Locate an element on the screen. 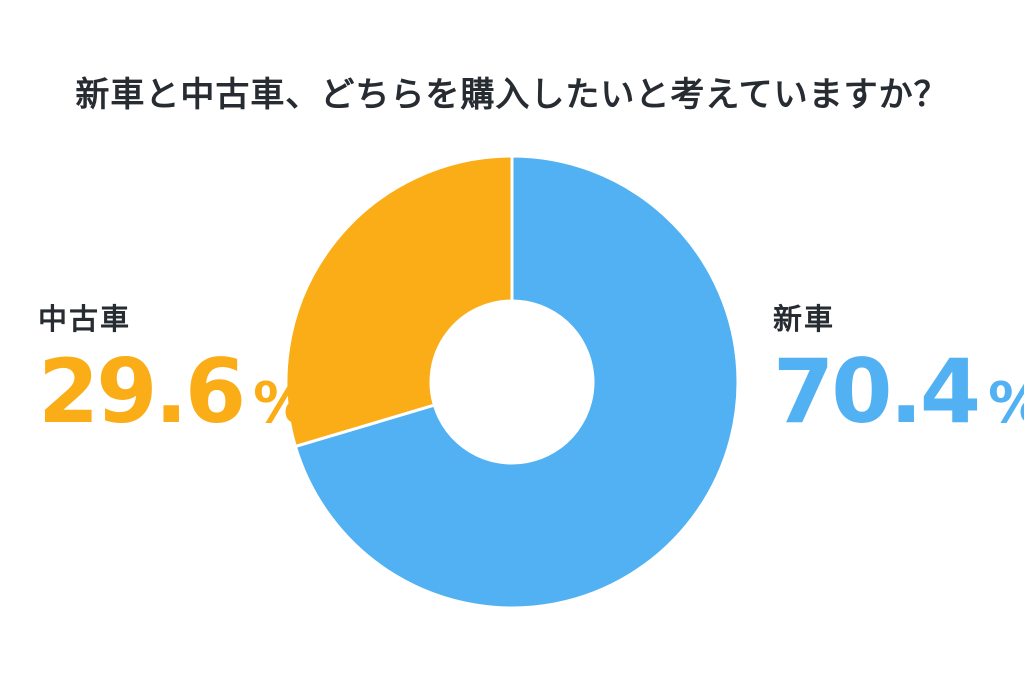 Image resolution: width=1024 pixels, height=695 pixels. new-car-percent-sign: % is located at coordinates (1006, 403).